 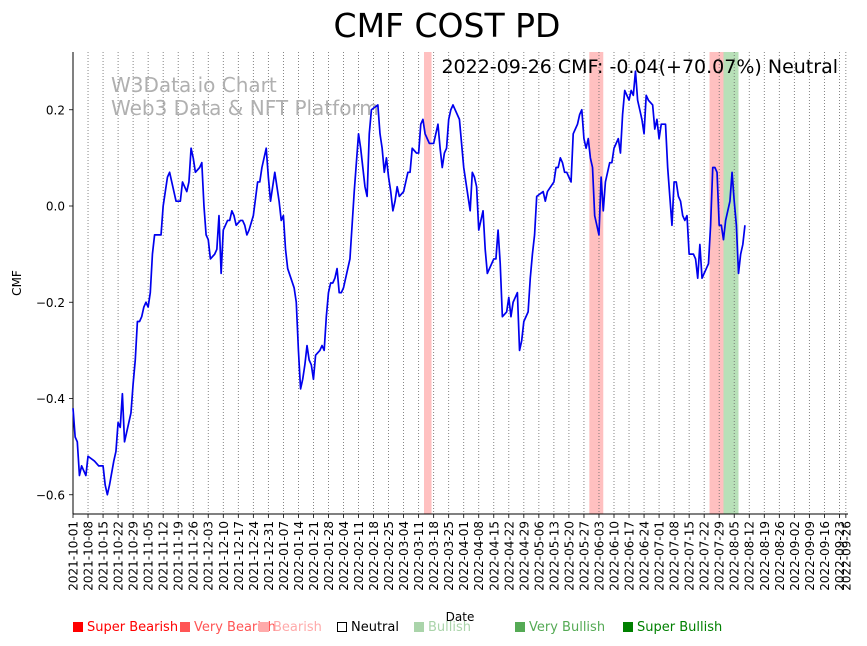 What do you see at coordinates (375, 627) in the screenshot?
I see `legend-label: Neutral` at bounding box center [375, 627].